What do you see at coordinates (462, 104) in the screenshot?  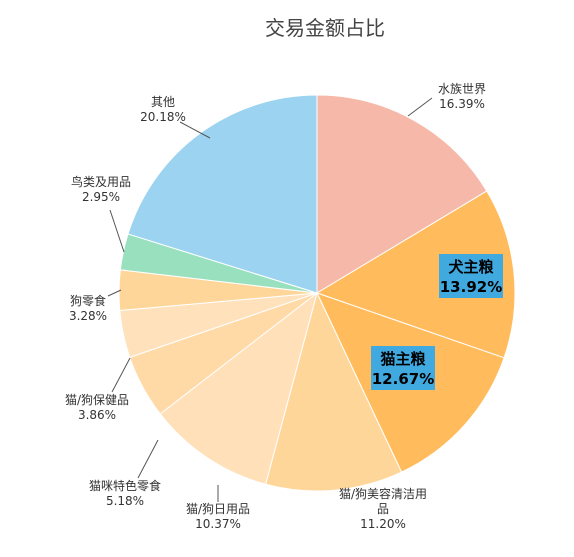 I see `slice-value-0: 16.39%` at bounding box center [462, 104].